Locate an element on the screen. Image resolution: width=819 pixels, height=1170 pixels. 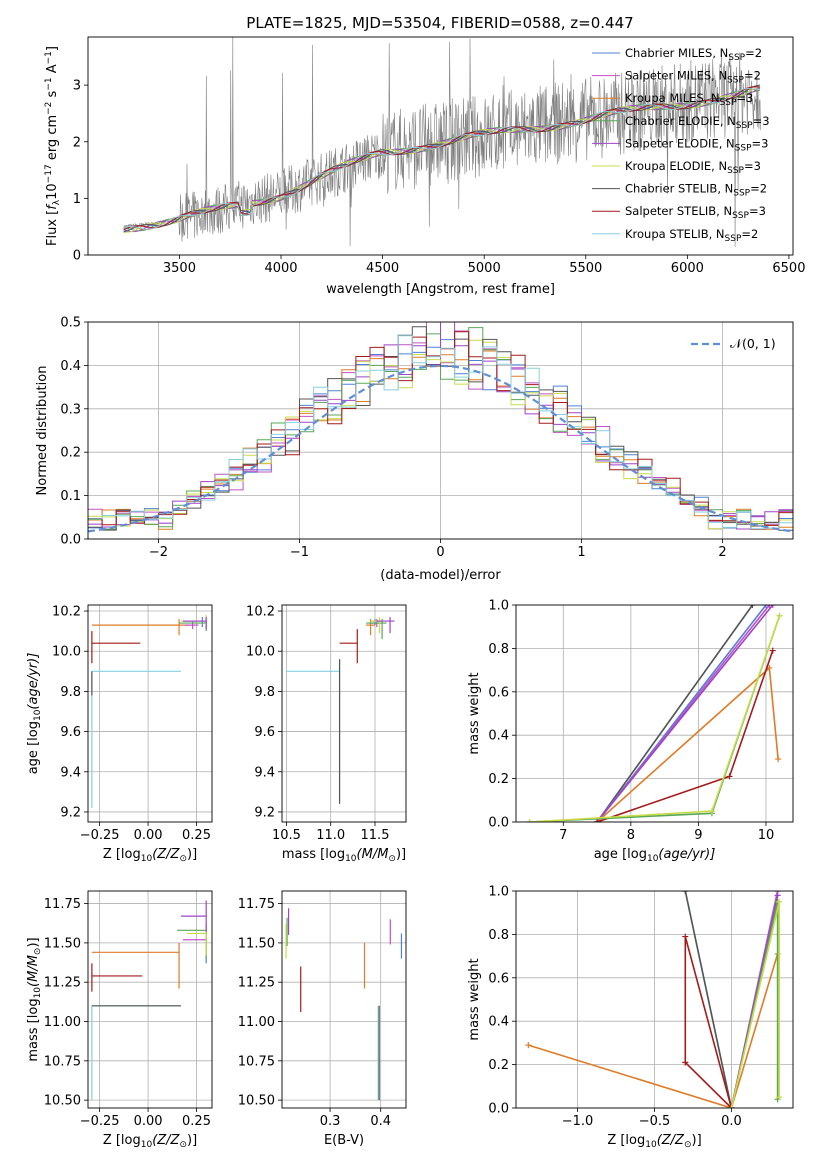
label-part: −2 is located at coordinates (49, 108).